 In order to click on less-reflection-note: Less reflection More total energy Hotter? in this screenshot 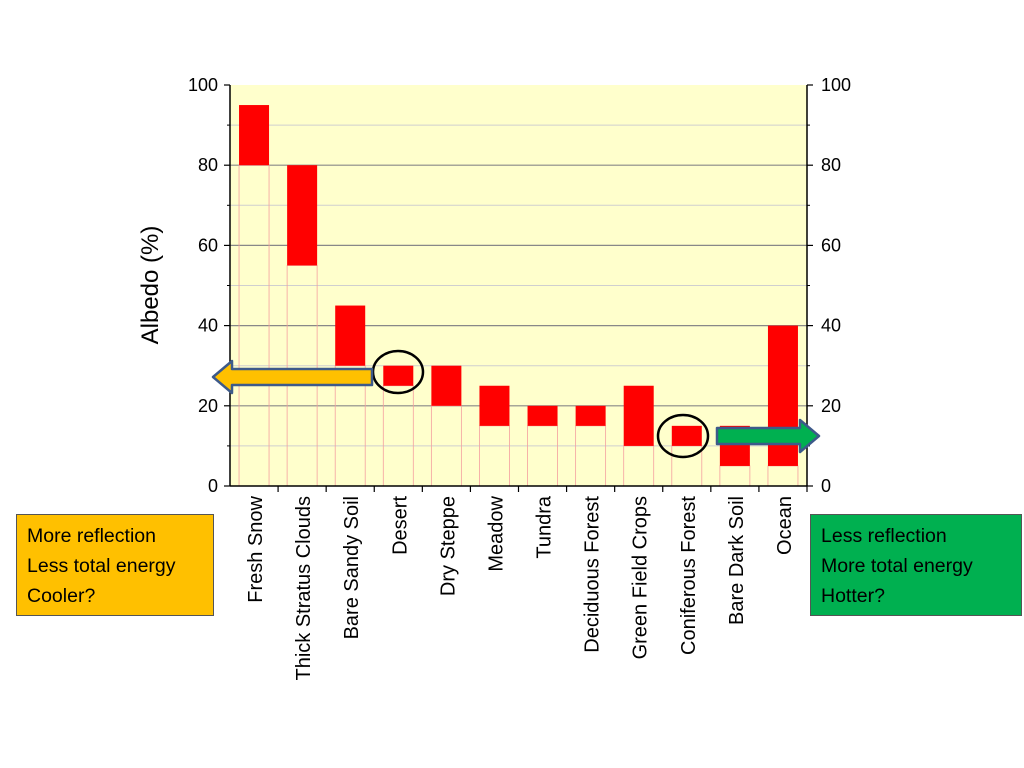, I will do `click(916, 565)`.